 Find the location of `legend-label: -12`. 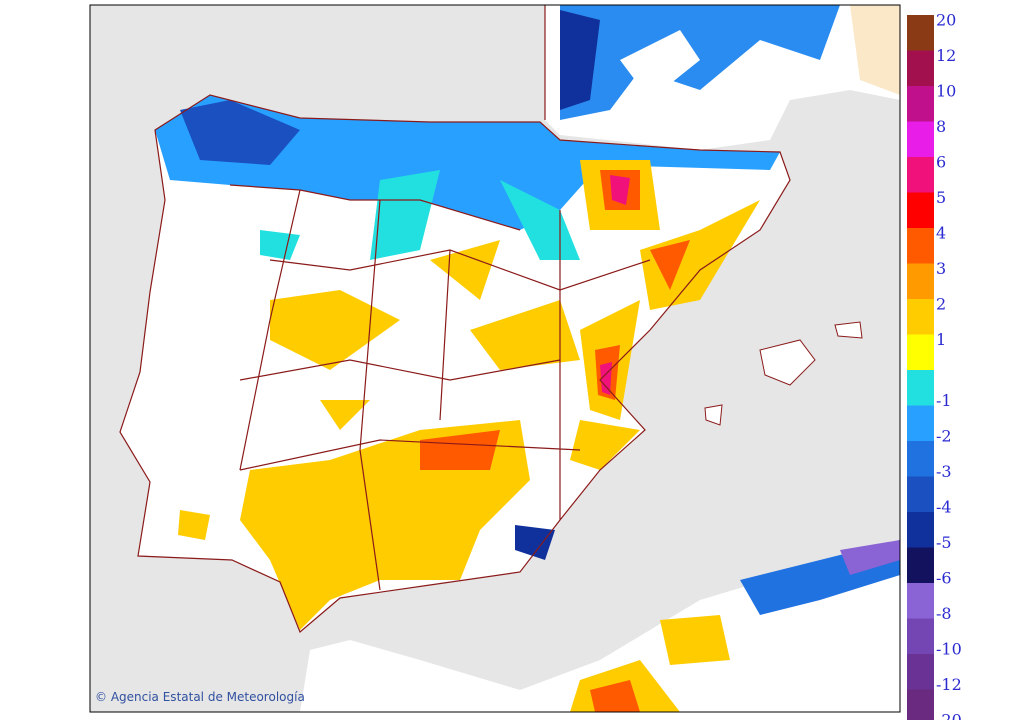

legend-label: -12 is located at coordinates (949, 684).